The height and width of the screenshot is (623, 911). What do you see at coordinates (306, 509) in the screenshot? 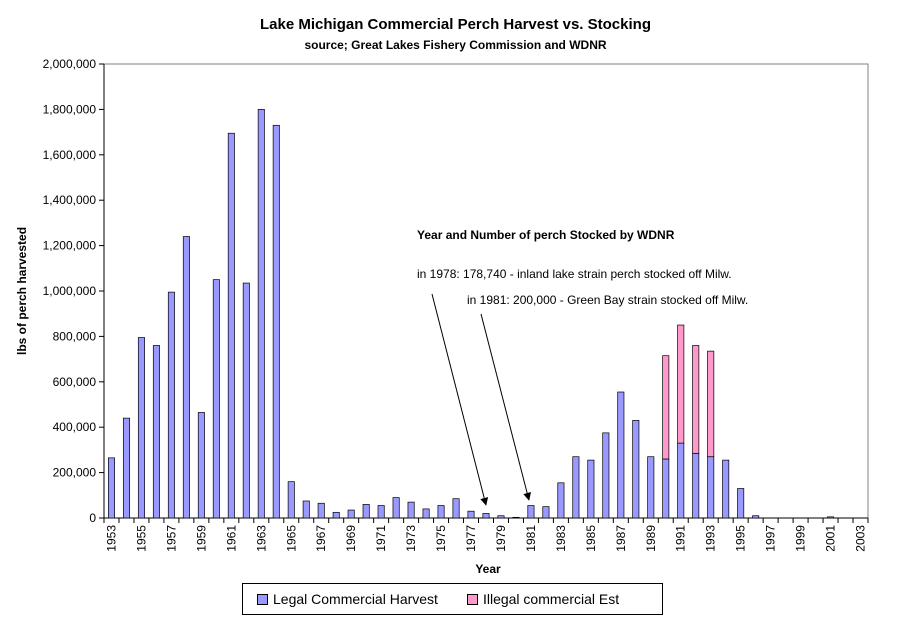
I see `bar-legal-1966` at bounding box center [306, 509].